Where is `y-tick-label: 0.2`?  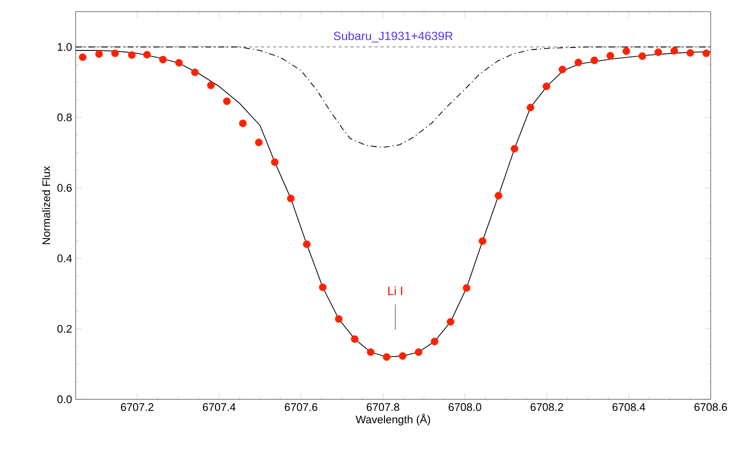
y-tick-label: 0.2 is located at coordinates (64, 328).